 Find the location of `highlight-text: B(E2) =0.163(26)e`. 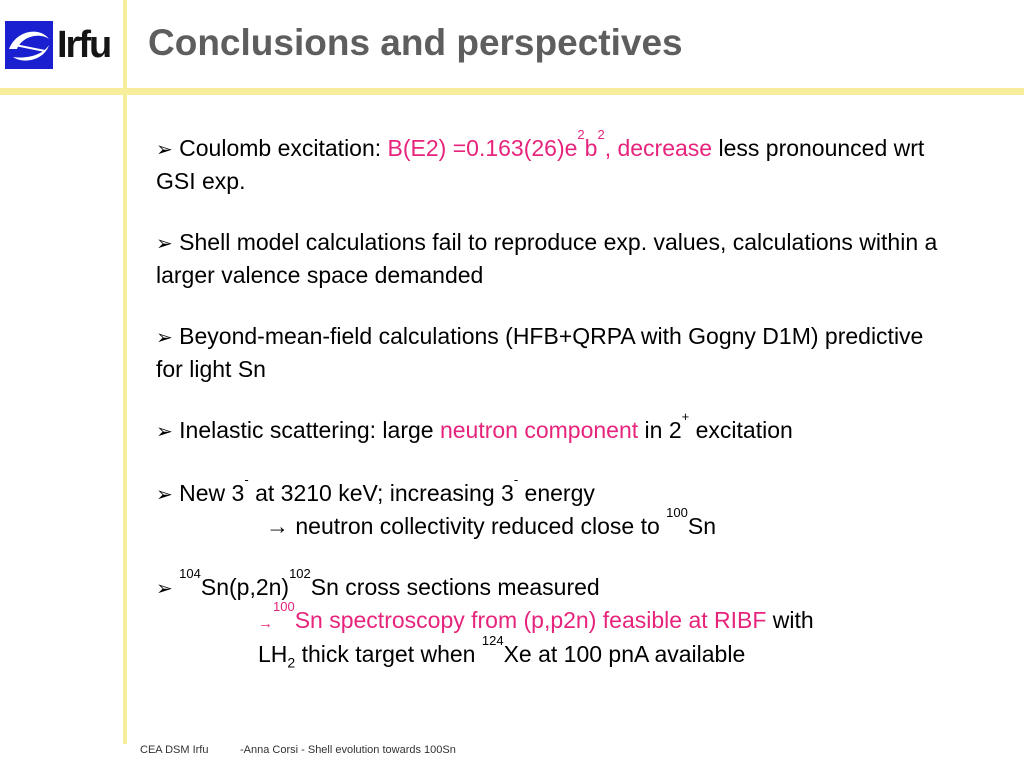

highlight-text: B(E2) =0.163(26)e is located at coordinates (482, 148).